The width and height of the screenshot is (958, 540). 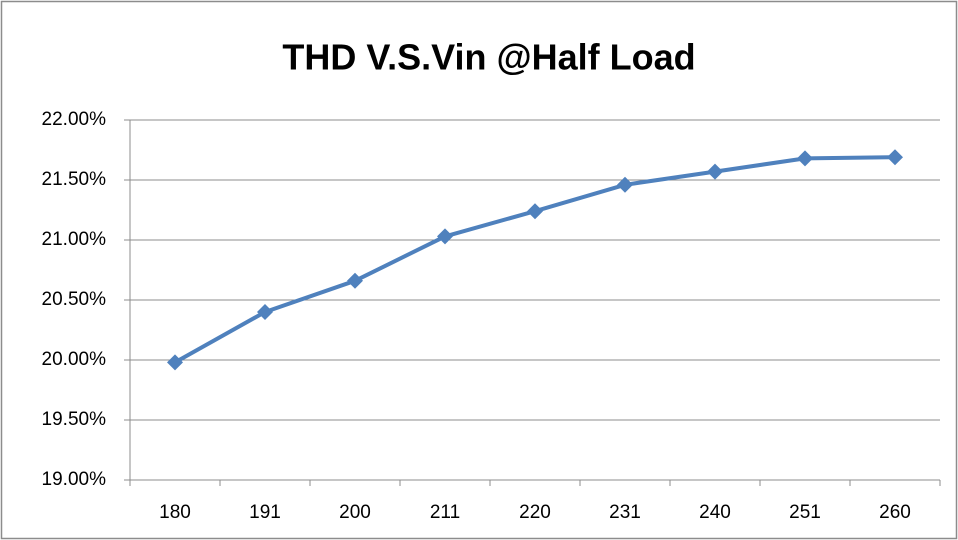 I want to click on x-tick-label: 240, so click(x=715, y=512).